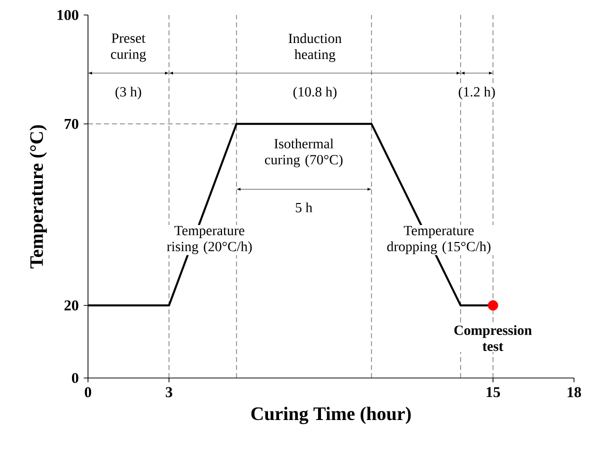 The width and height of the screenshot is (597, 451). Describe the element at coordinates (476, 93) in the screenshot. I see `annotation: (1.2 h)` at that location.